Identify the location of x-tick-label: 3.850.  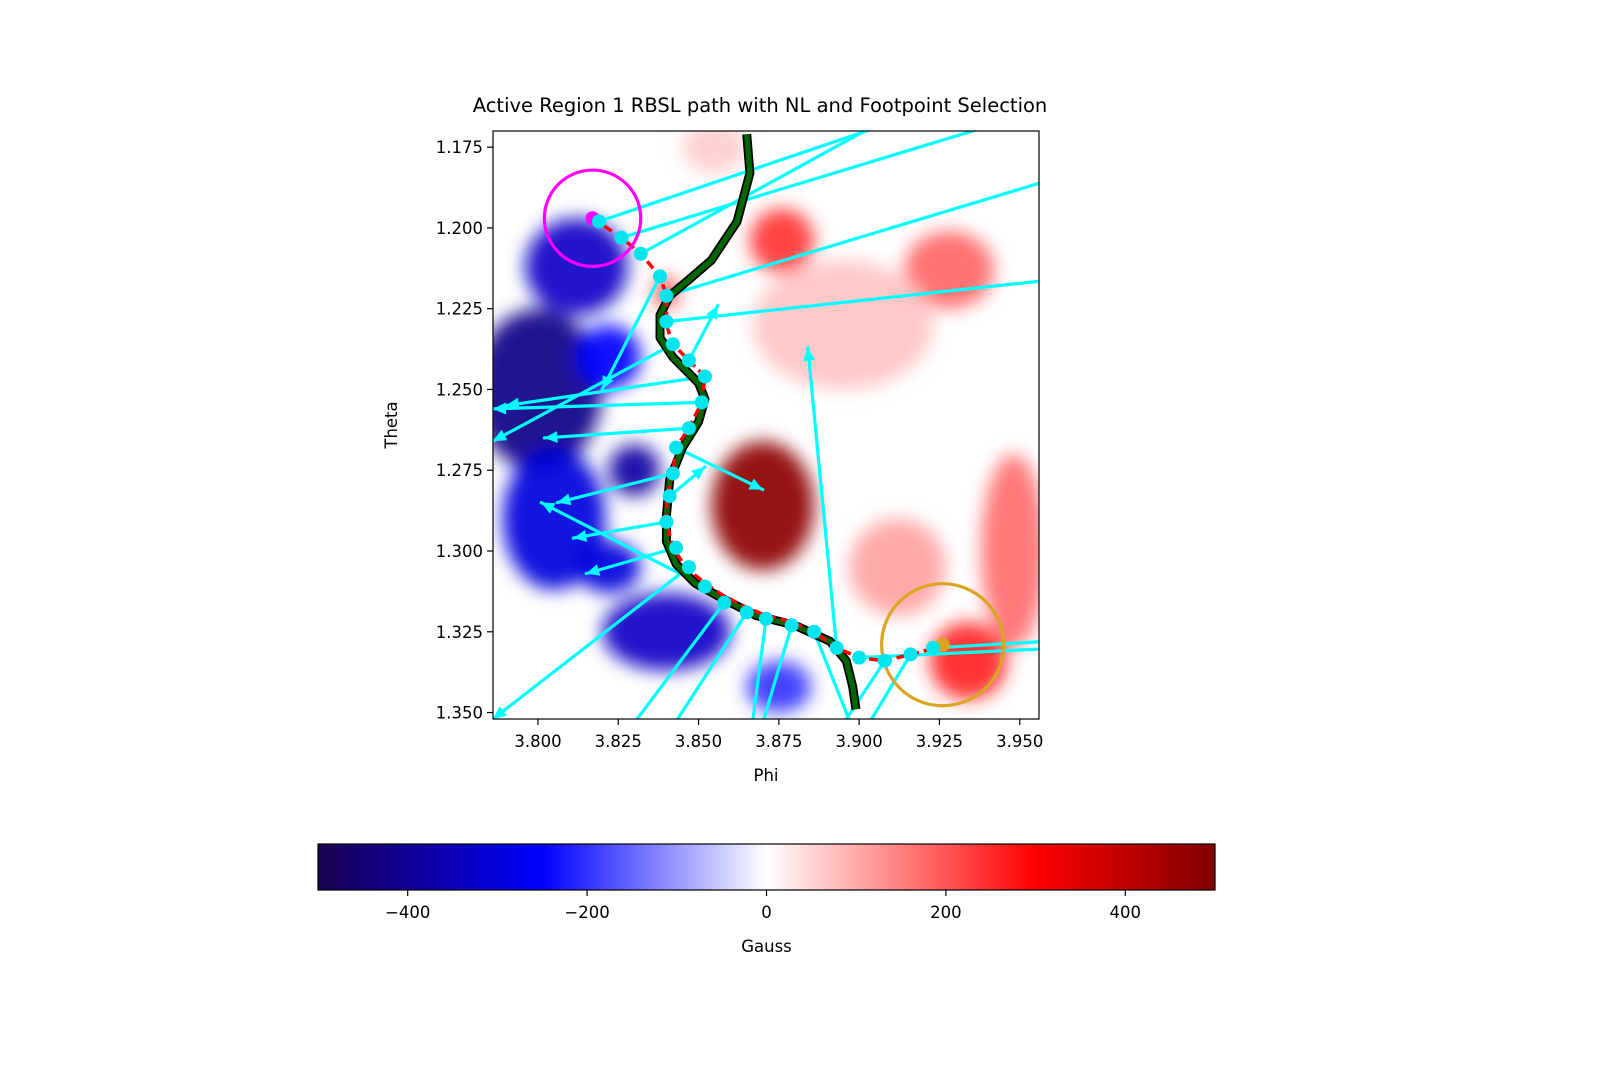
(698, 741).